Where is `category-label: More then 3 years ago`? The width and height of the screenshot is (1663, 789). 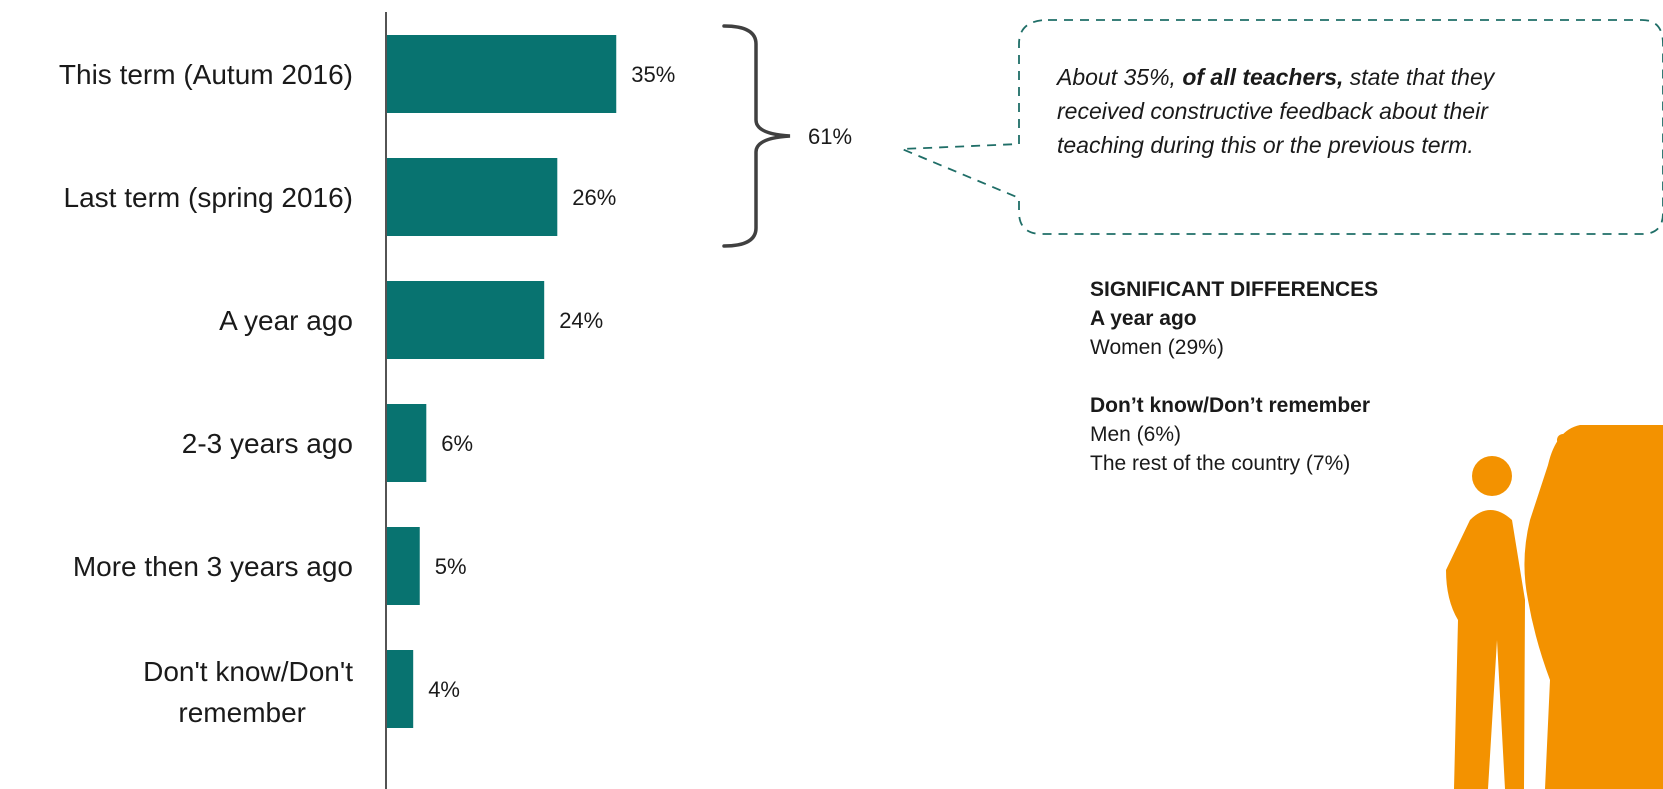 category-label: More then 3 years ago is located at coordinates (213, 566).